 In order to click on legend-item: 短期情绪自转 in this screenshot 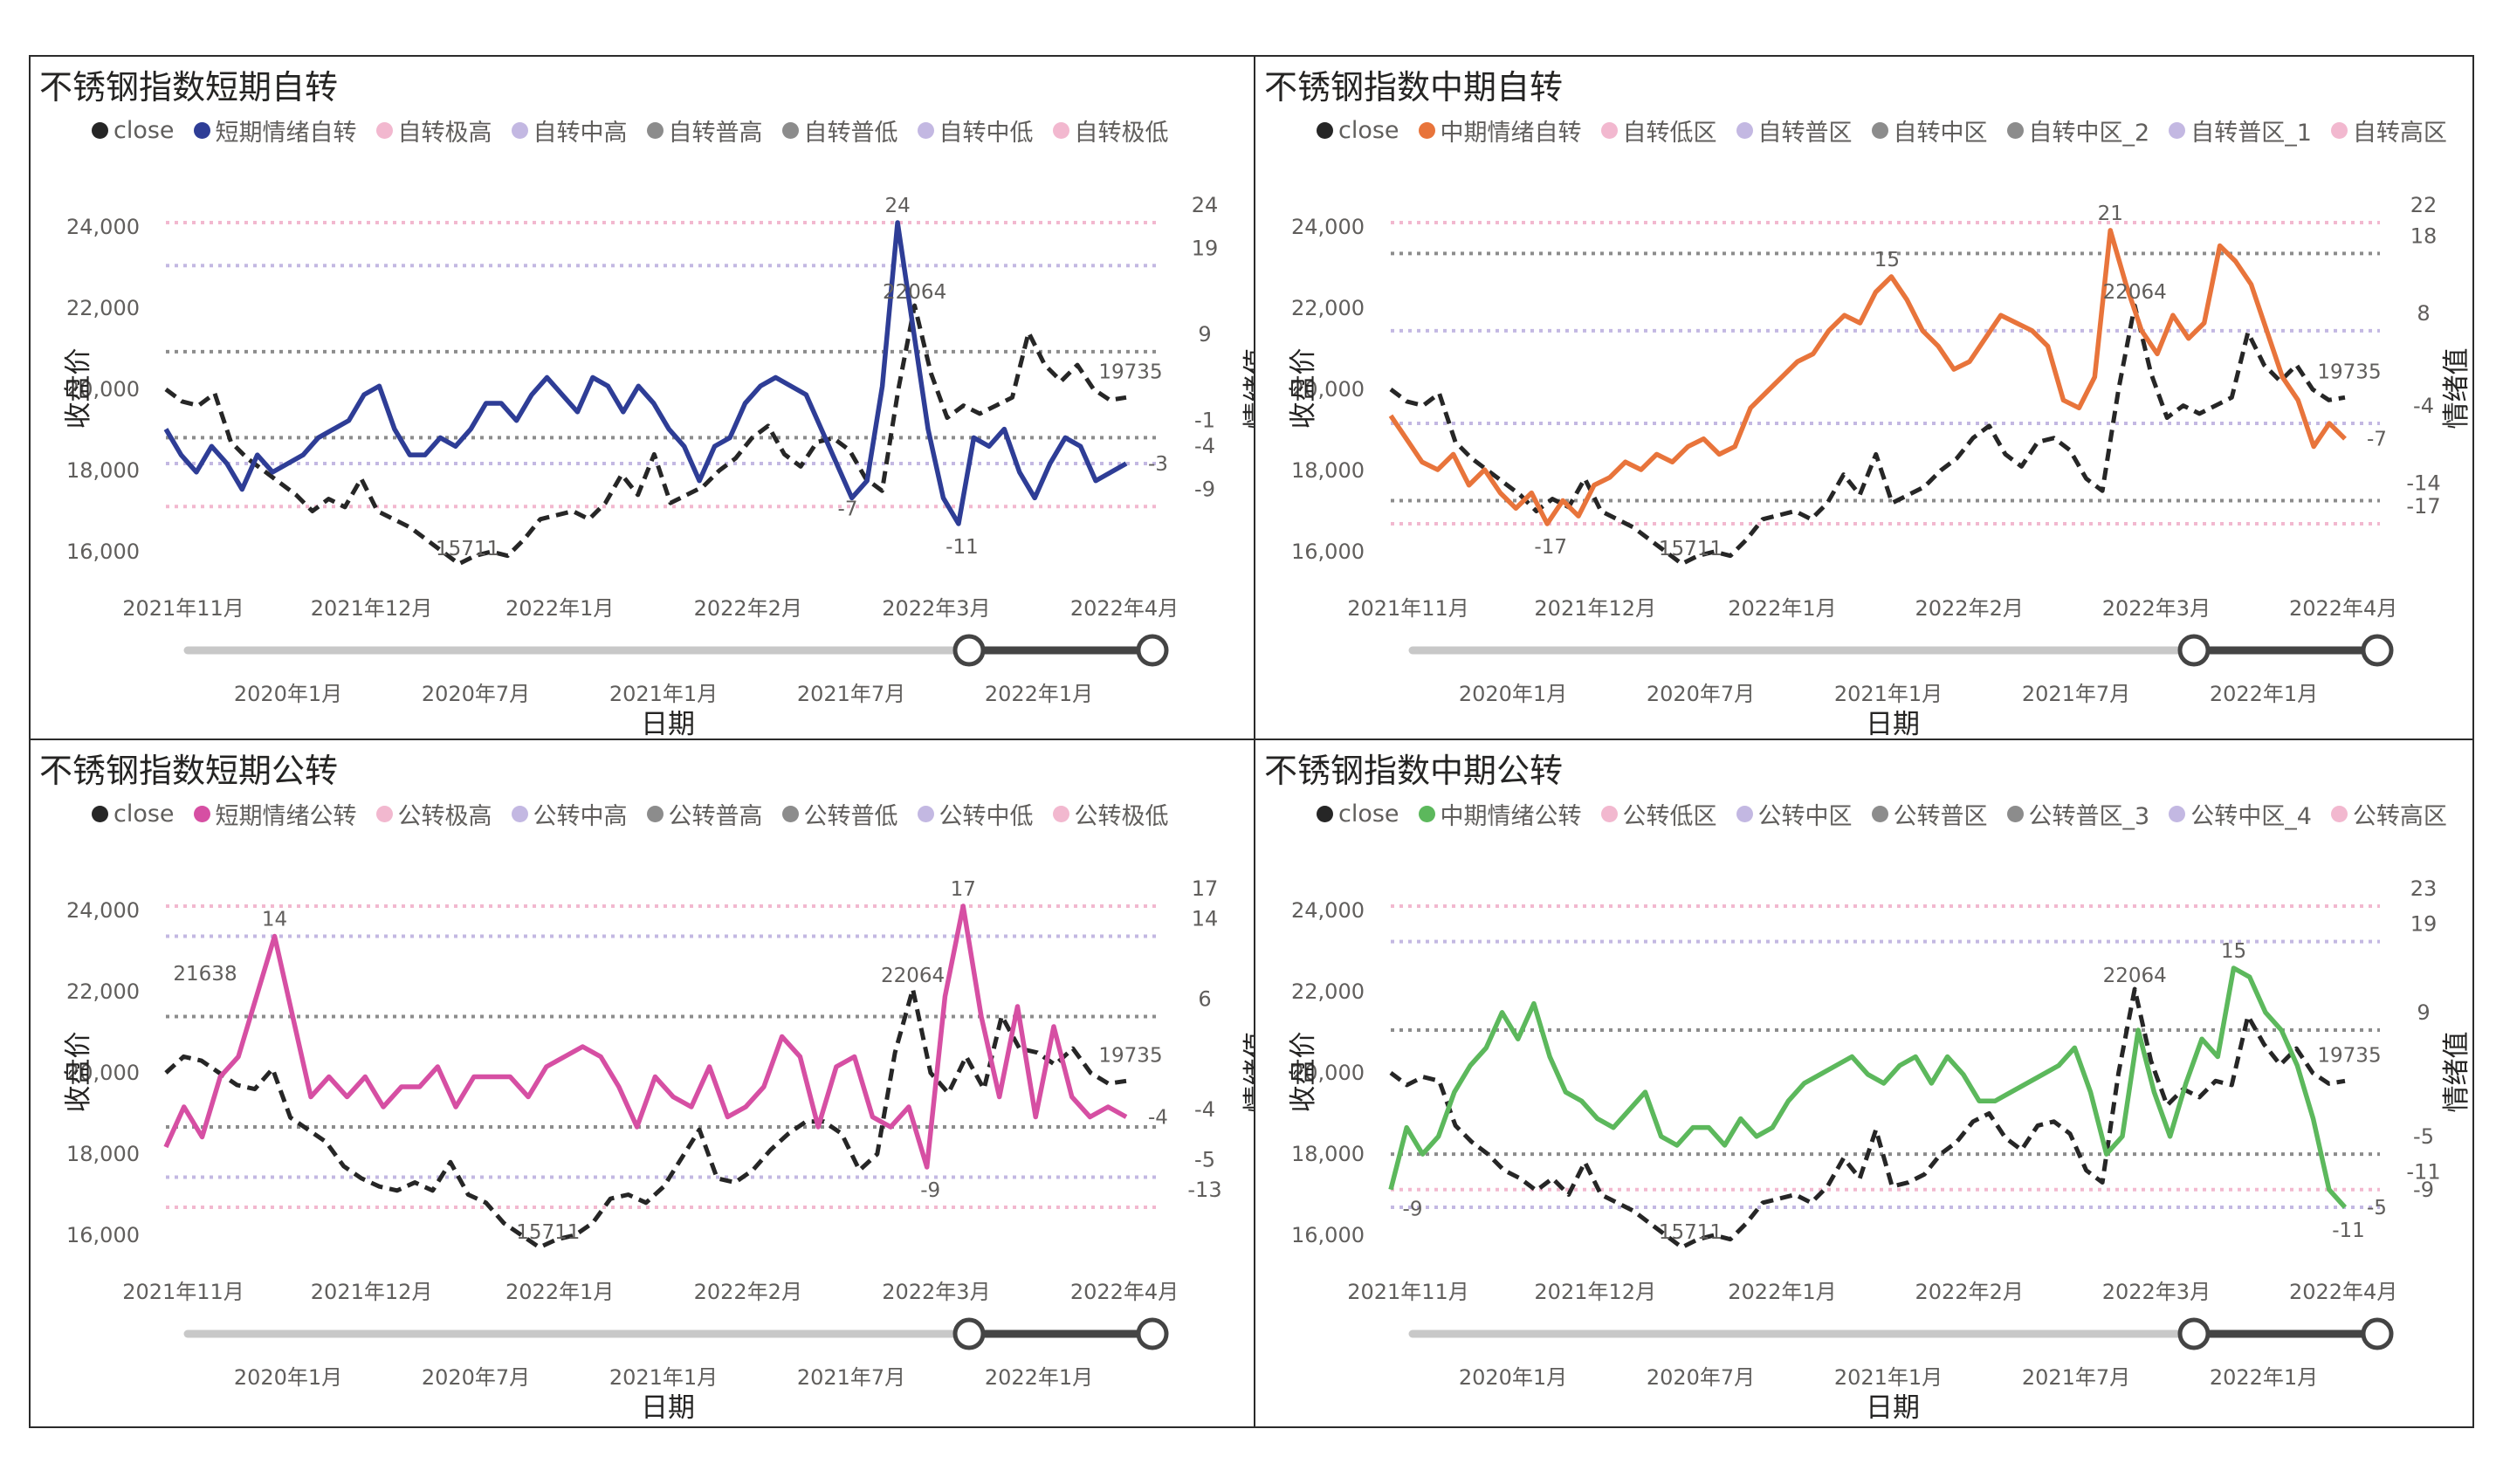, I will do `click(275, 130)`.